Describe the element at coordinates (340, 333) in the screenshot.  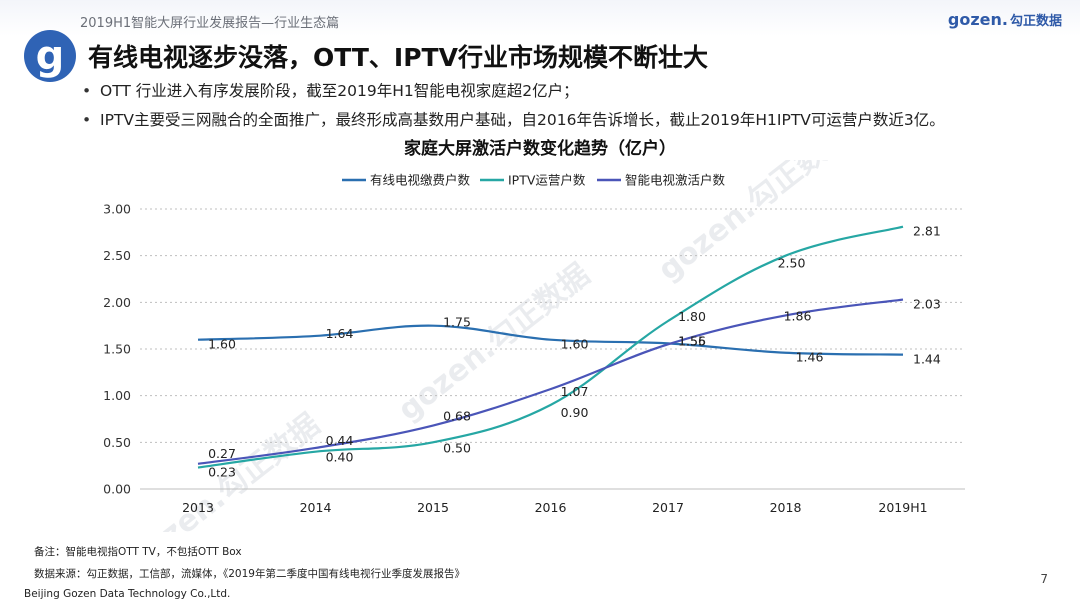
I see `data-label: 1.64` at that location.